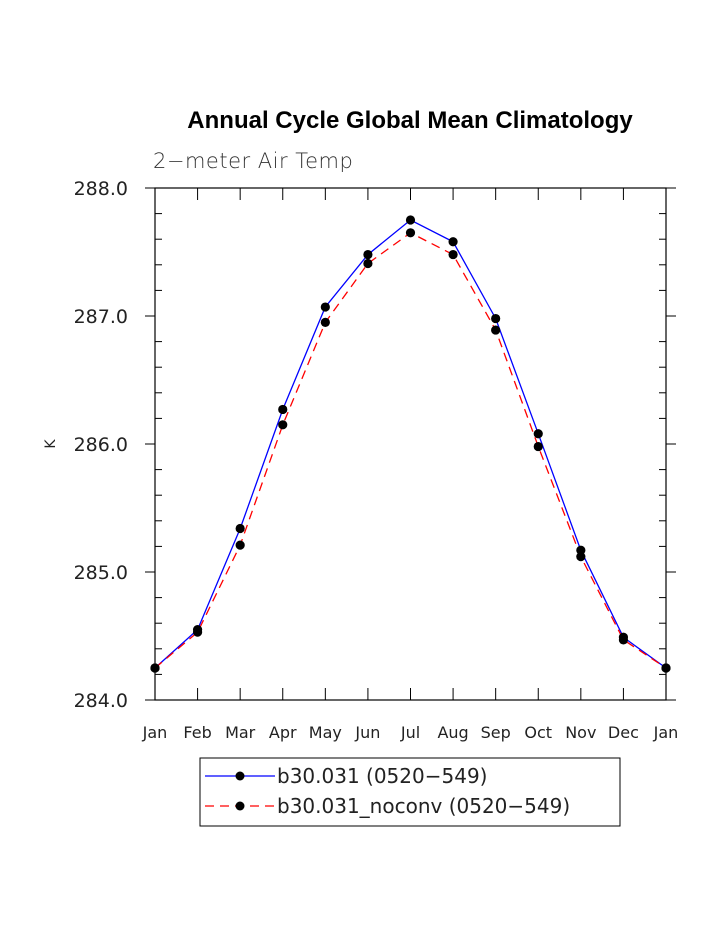 Image resolution: width=723 pixels, height=935 pixels. Describe the element at coordinates (101, 317) in the screenshot. I see `y-tick-label: 287.0` at that location.